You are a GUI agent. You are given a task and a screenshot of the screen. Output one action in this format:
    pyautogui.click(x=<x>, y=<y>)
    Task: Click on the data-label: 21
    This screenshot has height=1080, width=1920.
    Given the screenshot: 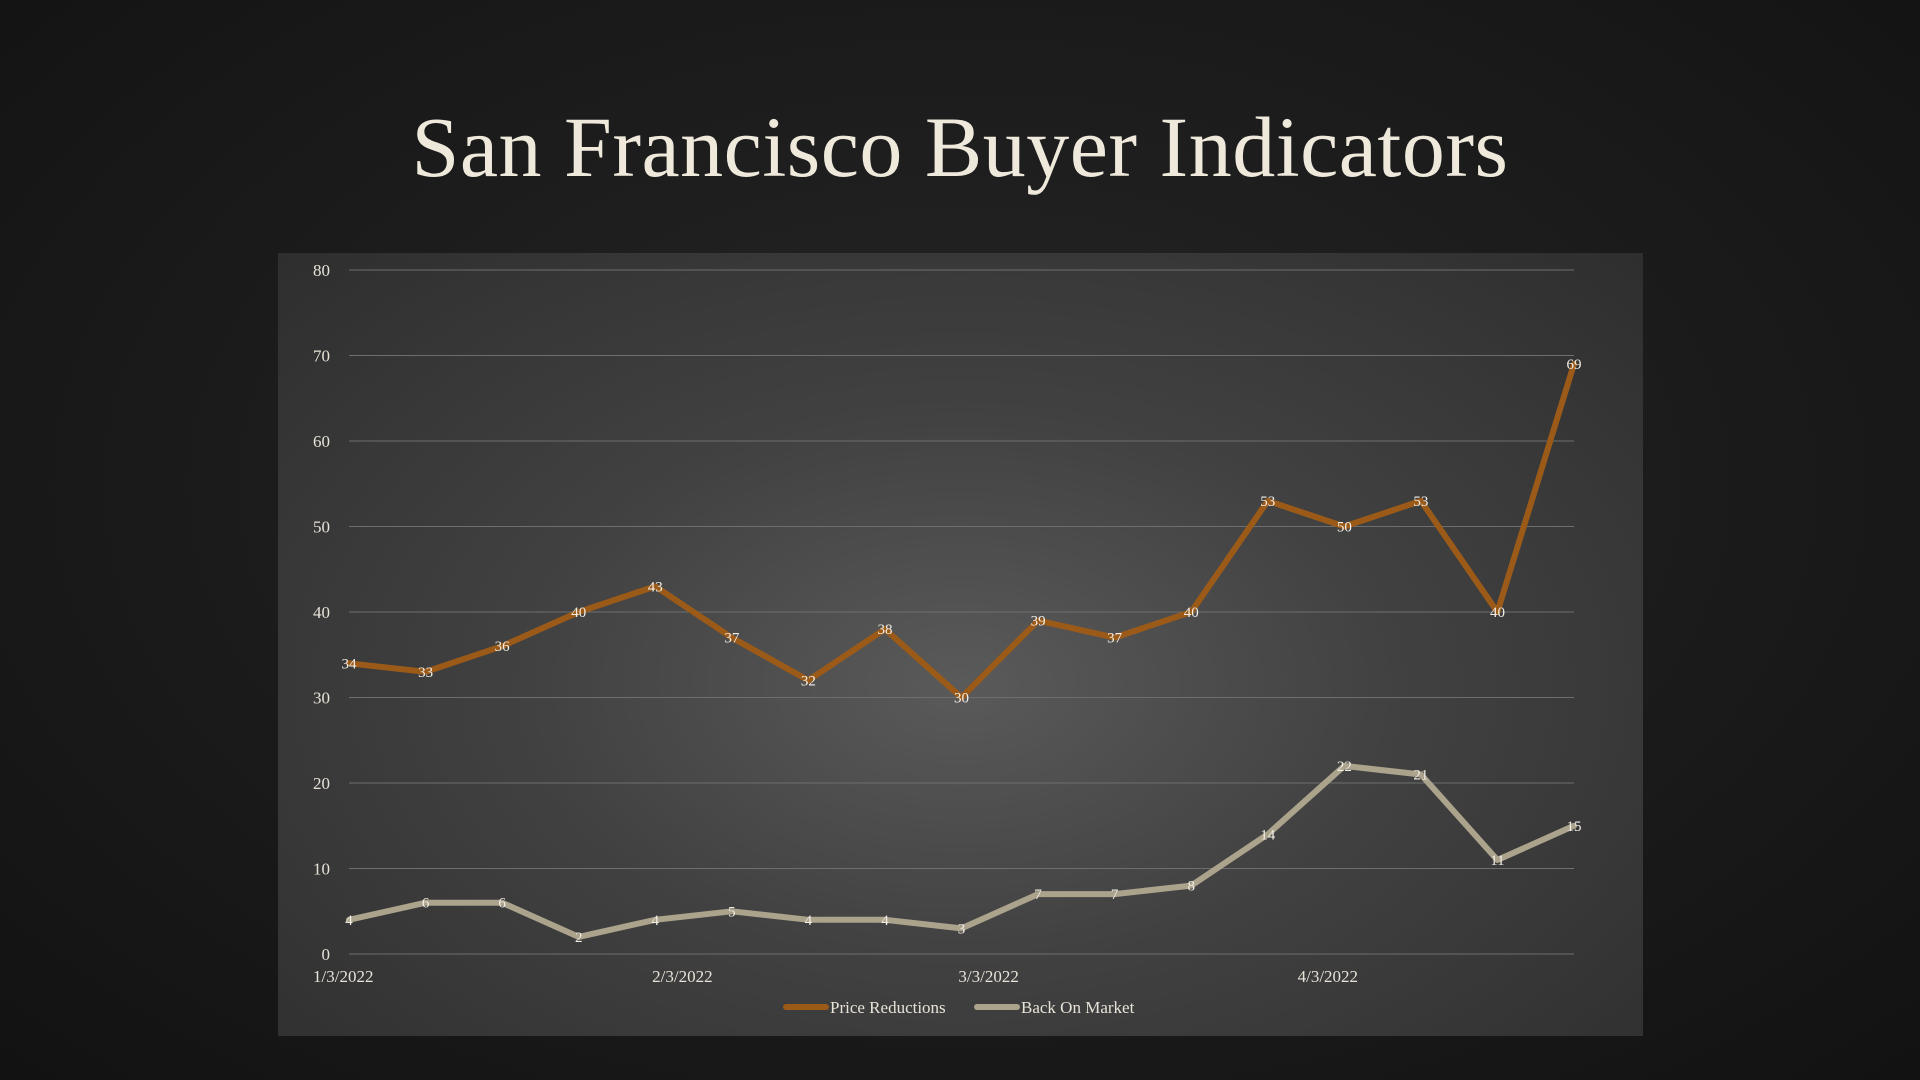 What is the action you would take?
    pyautogui.click(x=1420, y=775)
    